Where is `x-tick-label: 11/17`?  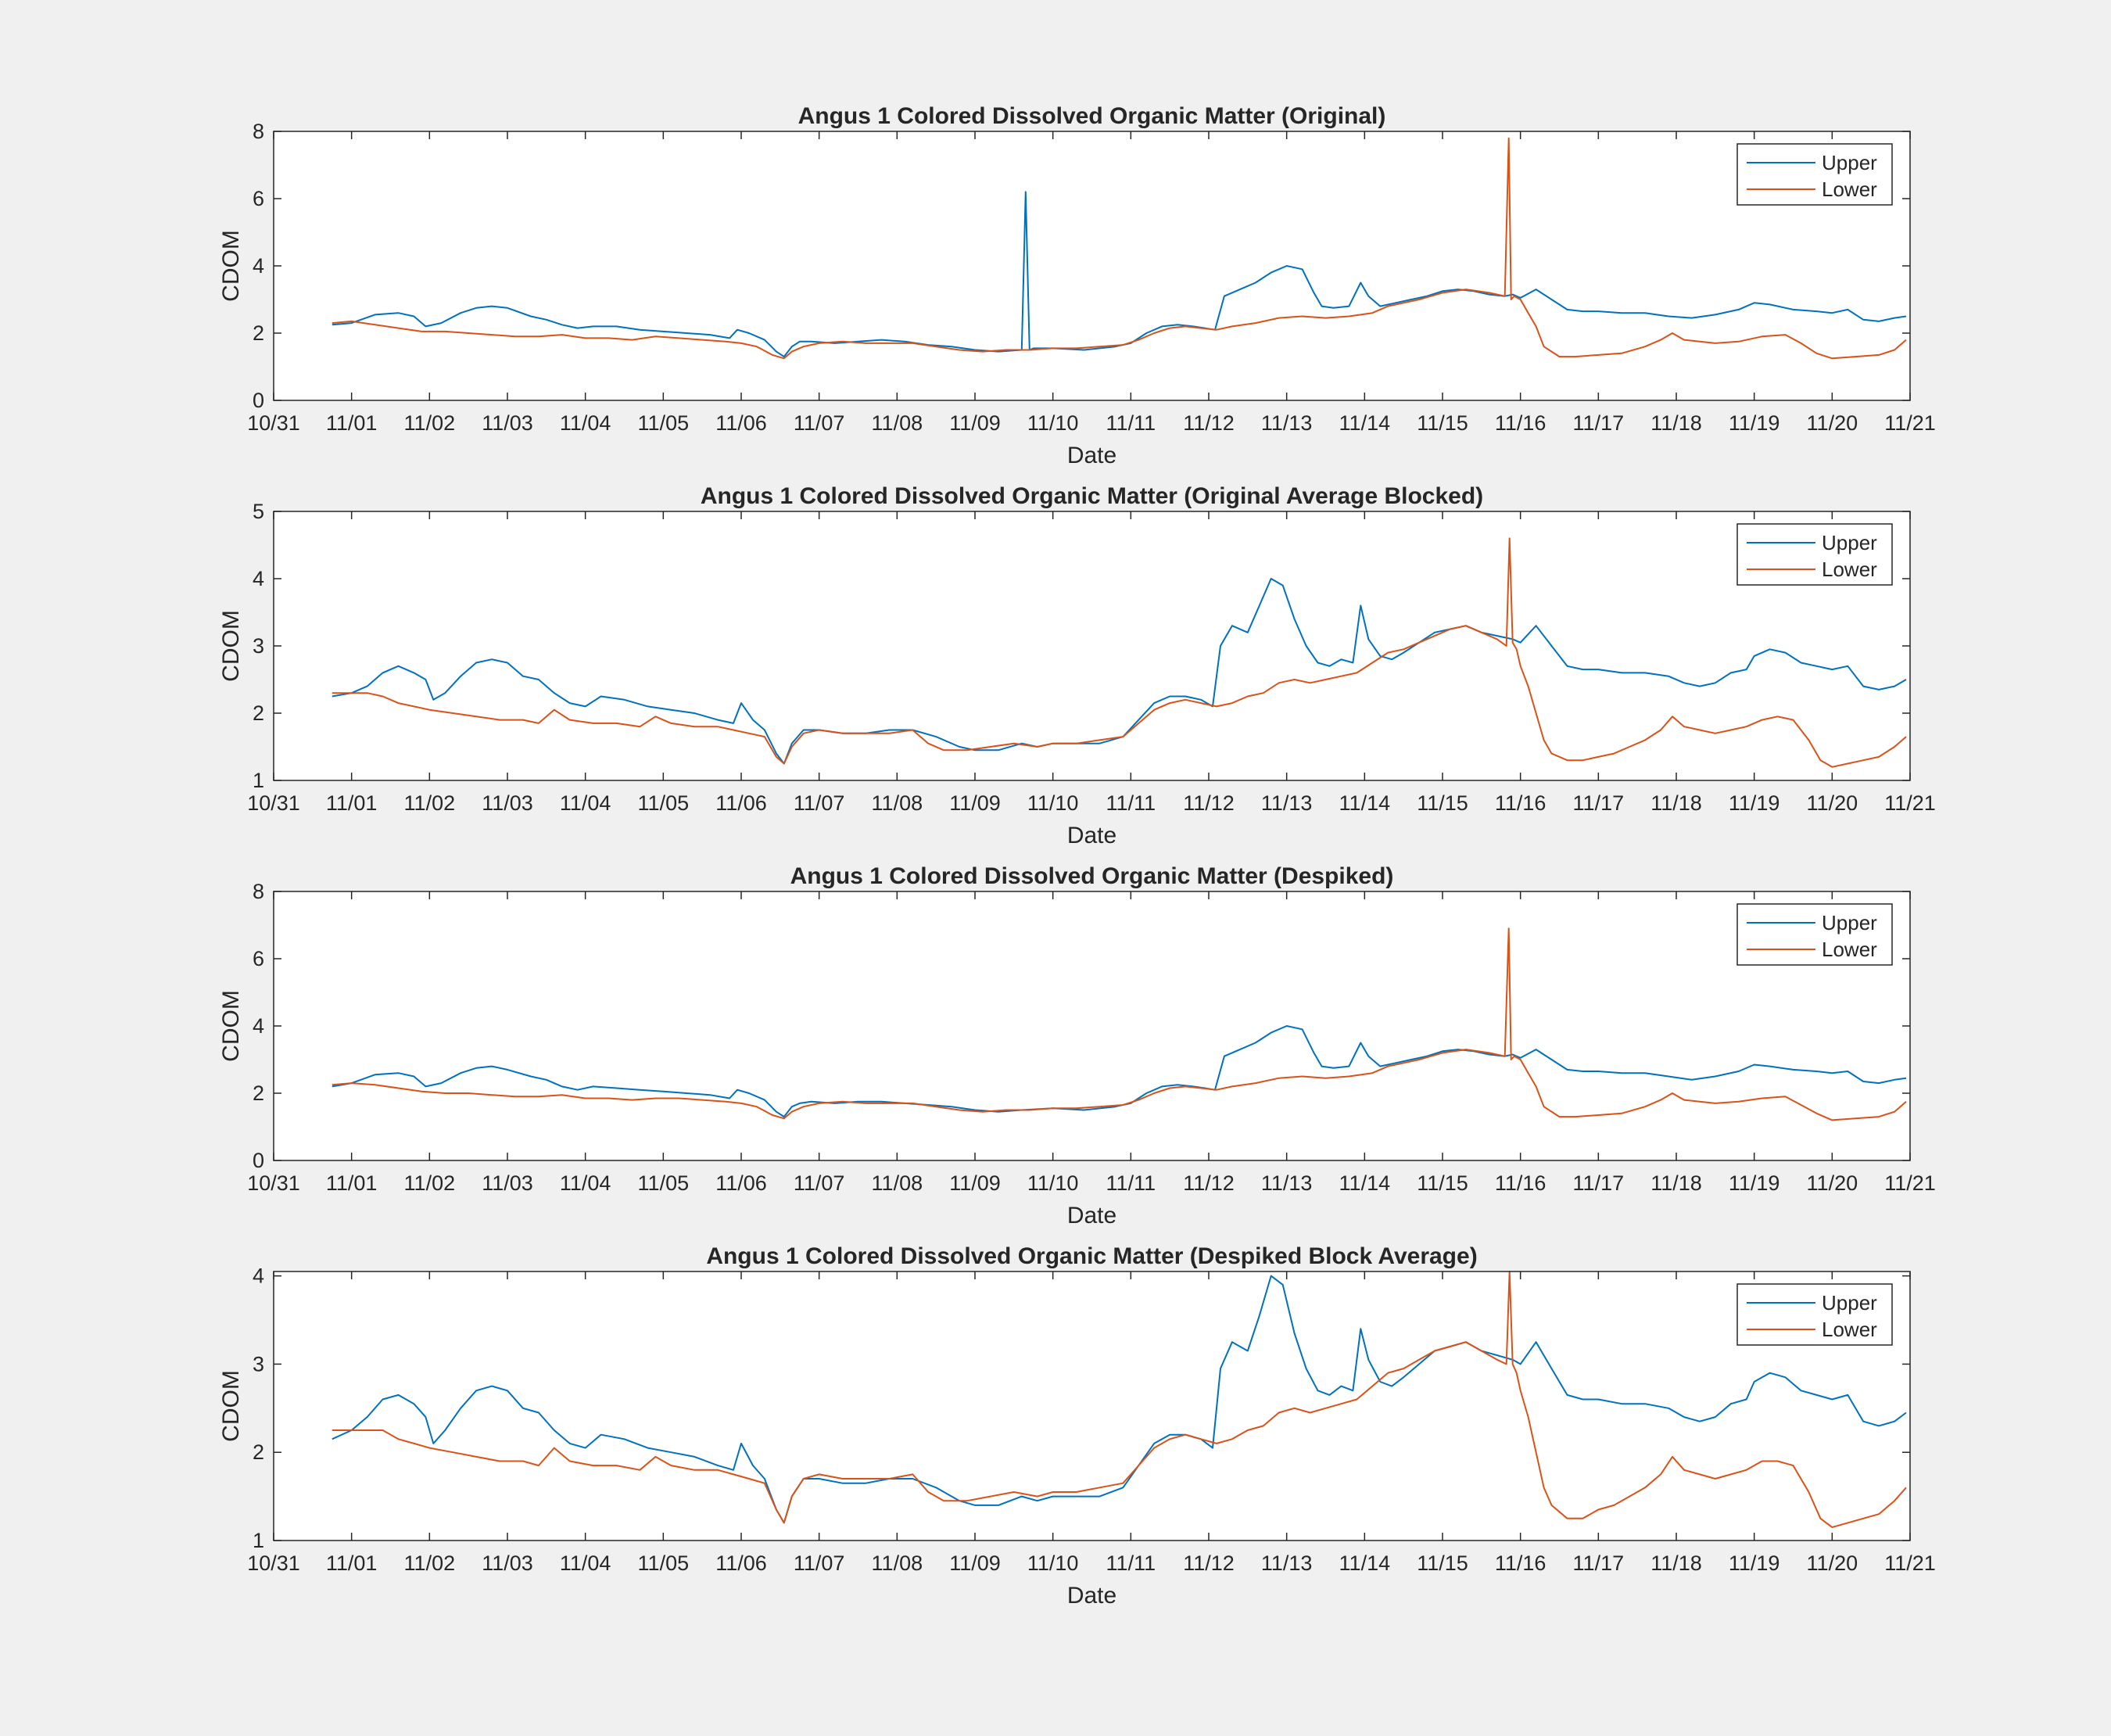 x-tick-label: 11/17 is located at coordinates (1599, 803).